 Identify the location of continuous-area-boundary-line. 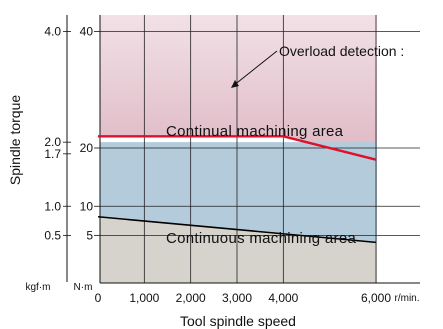
(237, 229).